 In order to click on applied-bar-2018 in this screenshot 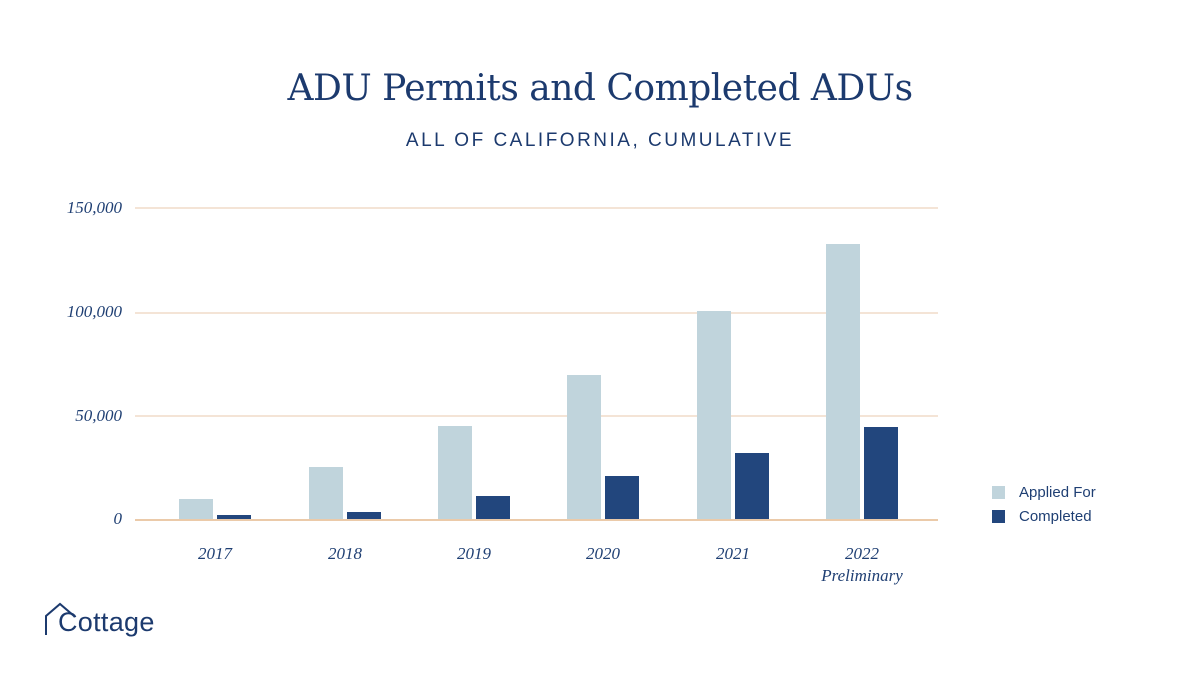, I will do `click(326, 493)`.